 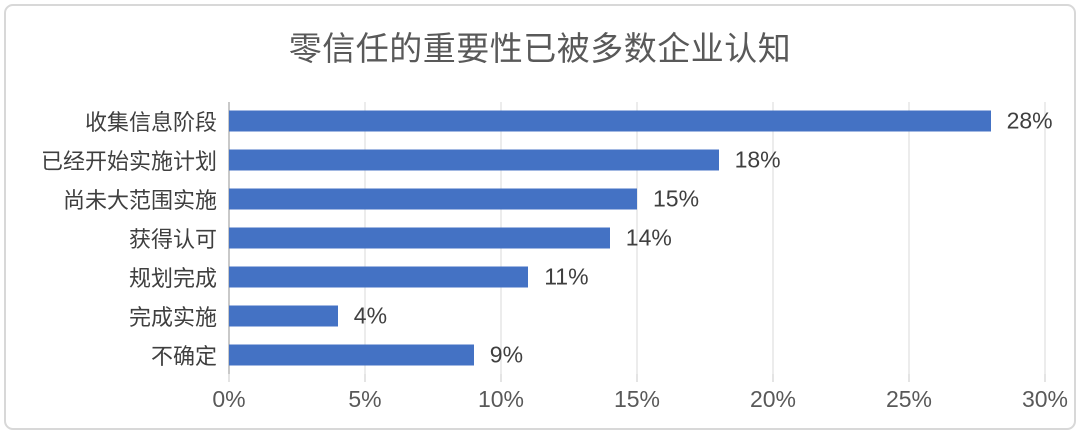 I want to click on chart-title: 零信任的重要性已被多数企业认知, so click(x=540, y=48).